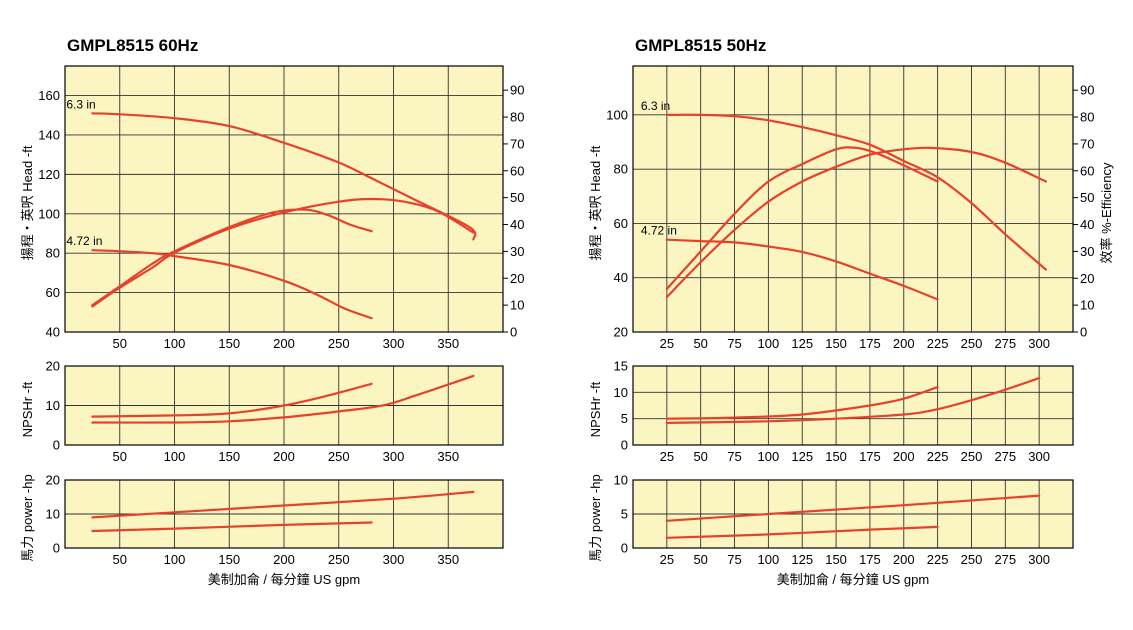  I want to click on y-axis-label: 揚程・英呎 Head -ft, so click(595, 202).